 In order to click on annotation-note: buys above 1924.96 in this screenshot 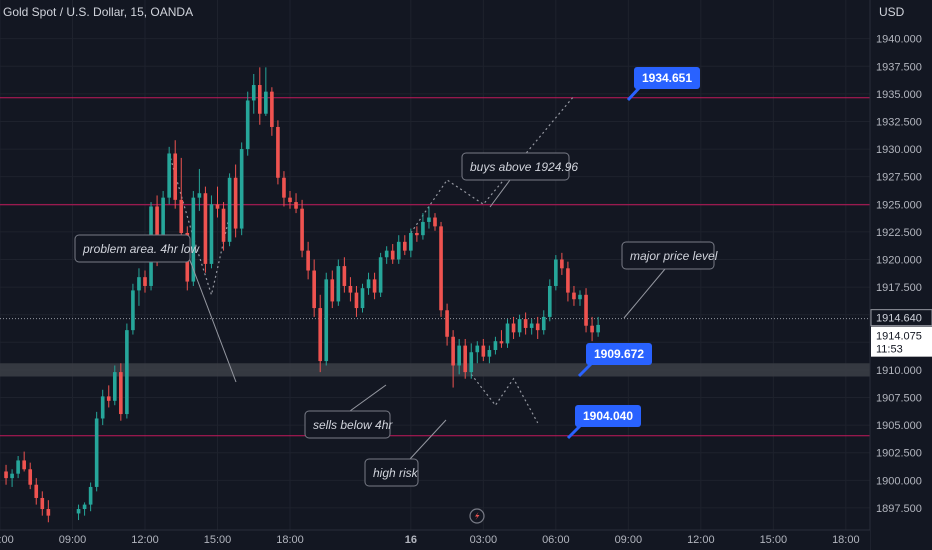, I will do `click(519, 180)`.